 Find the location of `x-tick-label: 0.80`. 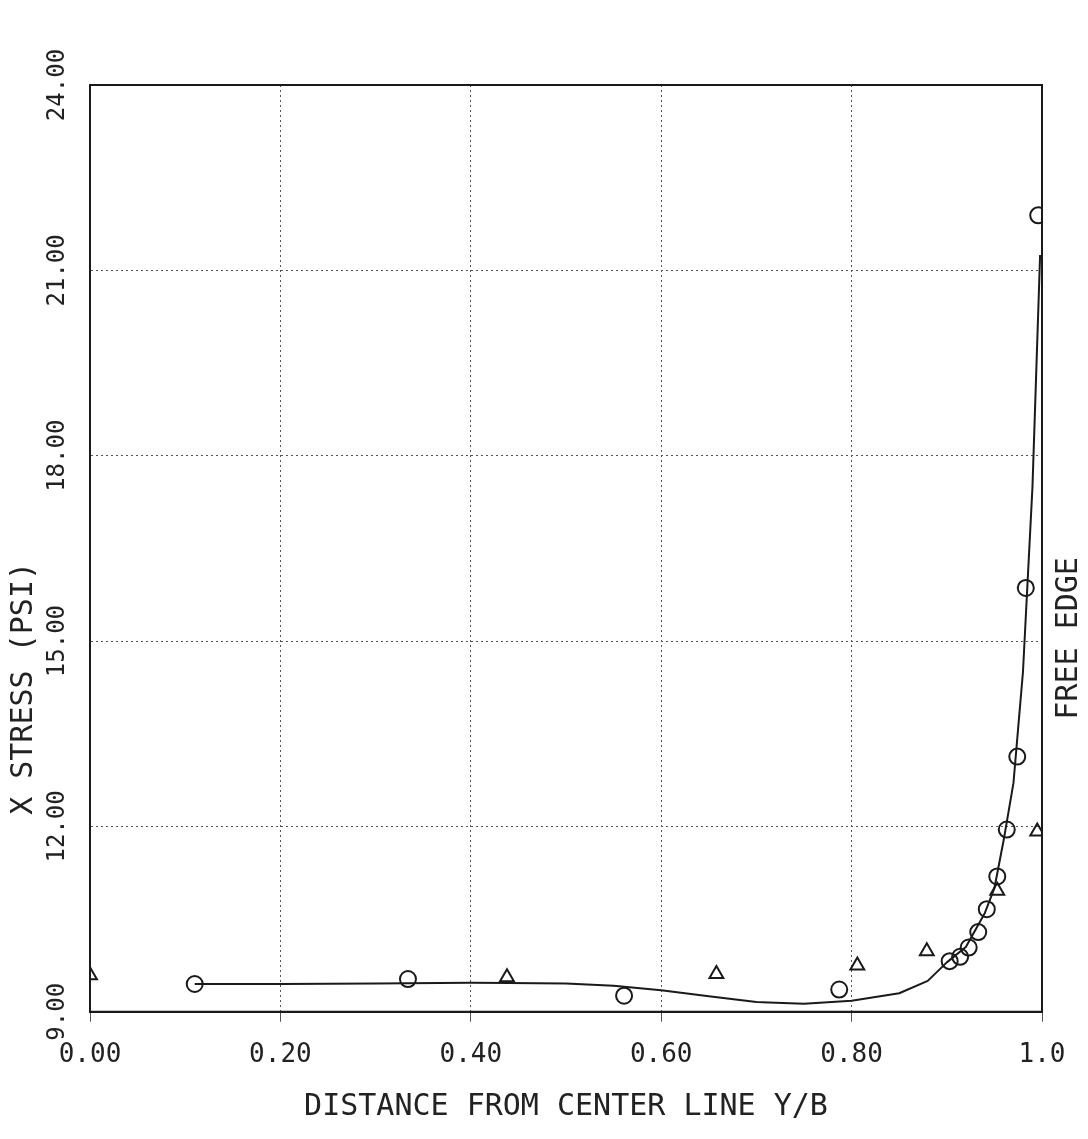

x-tick-label: 0.80 is located at coordinates (851, 1053).